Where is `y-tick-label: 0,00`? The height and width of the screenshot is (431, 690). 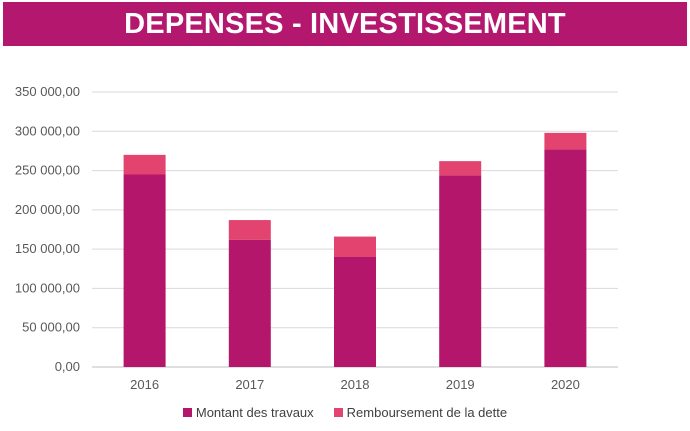
y-tick-label: 0,00 is located at coordinates (67, 366).